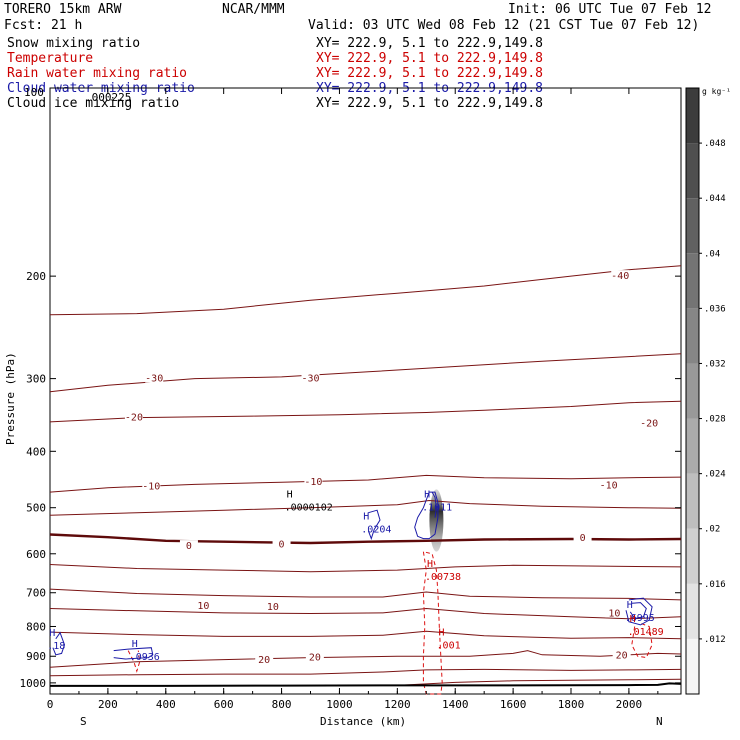 This screenshot has width=740, height=740. Describe the element at coordinates (253, 9) in the screenshot. I see `org-label: NCAR/MMM` at that location.